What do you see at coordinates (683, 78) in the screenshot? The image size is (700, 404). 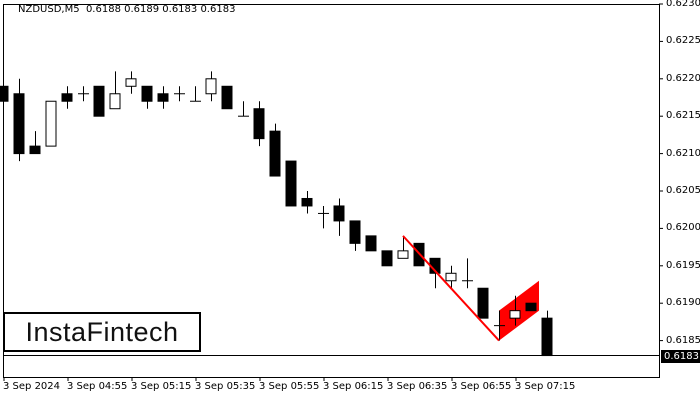 I see `y-tick-label: 0.6220` at bounding box center [683, 78].